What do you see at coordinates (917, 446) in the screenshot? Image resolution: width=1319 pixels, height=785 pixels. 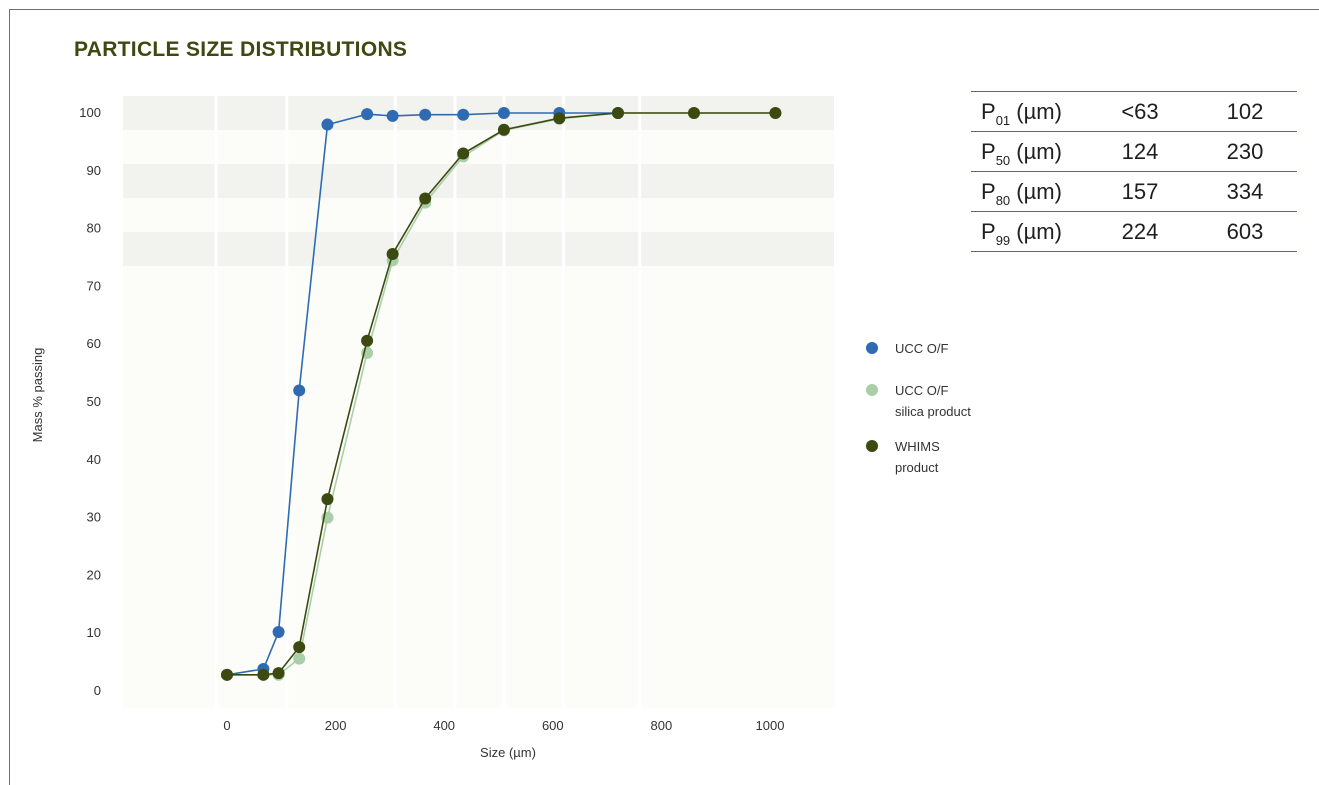 I see `legend-label-line: WHIMS` at bounding box center [917, 446].